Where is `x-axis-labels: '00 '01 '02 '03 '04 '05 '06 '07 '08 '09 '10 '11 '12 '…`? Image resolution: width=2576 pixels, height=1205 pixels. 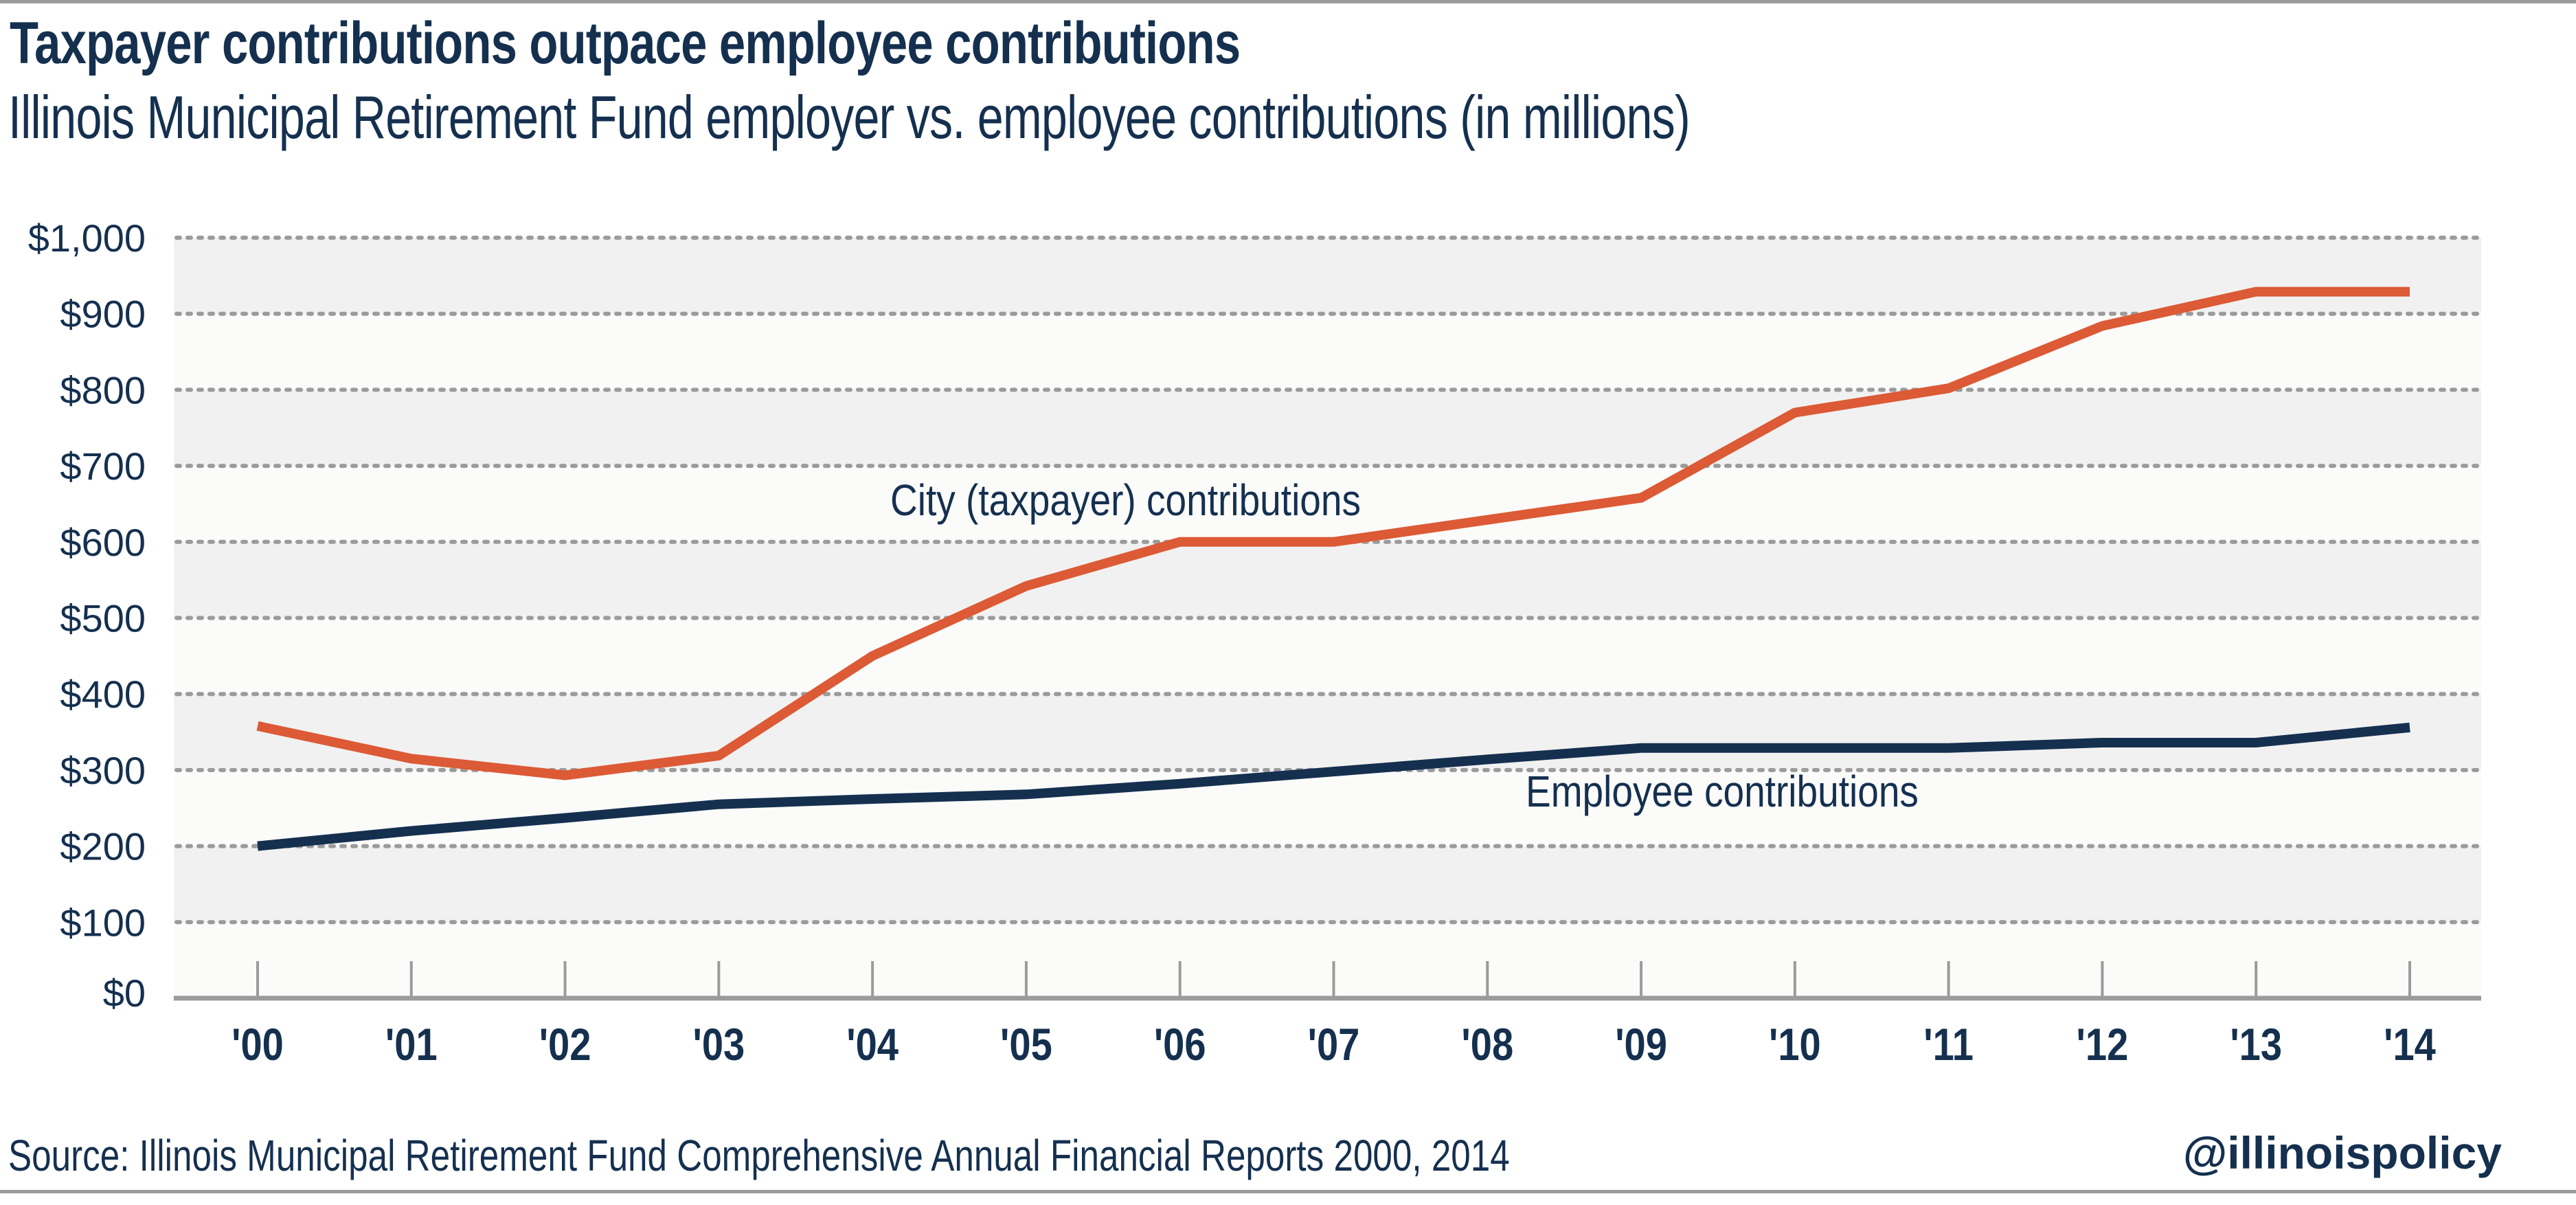 x-axis-labels: '00 '01 '02 '03 '04 '05 '06 '07 '08 '09 '10 '11 '12 '… is located at coordinates (1333, 1045).